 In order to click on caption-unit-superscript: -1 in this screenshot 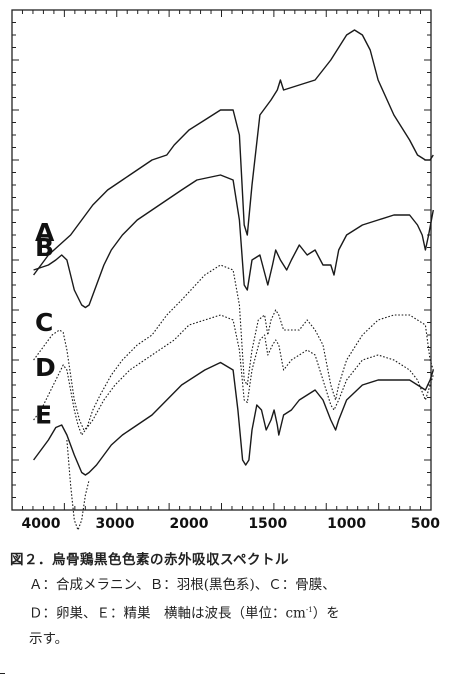, I will do `click(309, 610)`.